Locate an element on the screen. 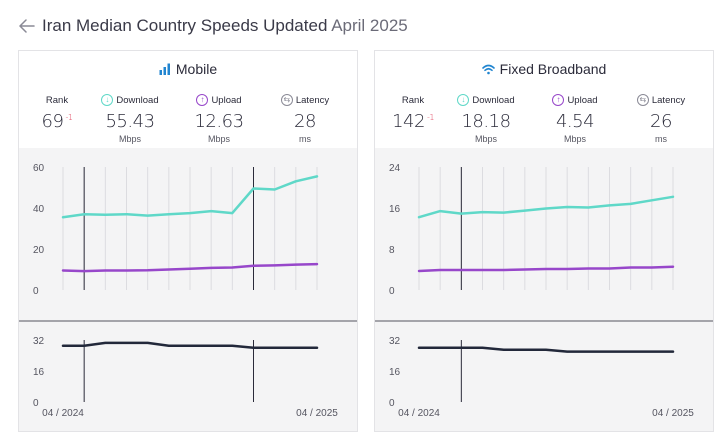 The height and width of the screenshot is (446, 720). y-tick-label: 24 is located at coordinates (395, 168).